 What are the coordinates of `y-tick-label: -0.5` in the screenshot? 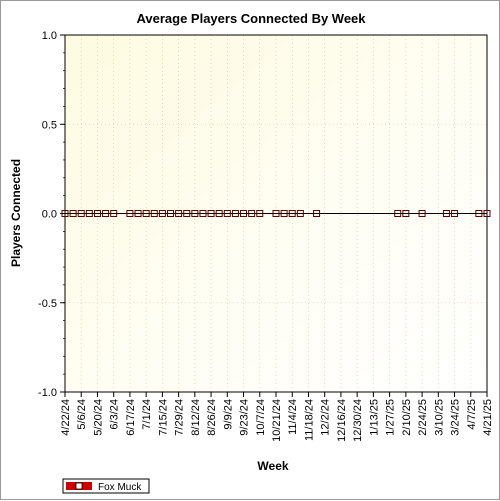 It's located at (47, 304).